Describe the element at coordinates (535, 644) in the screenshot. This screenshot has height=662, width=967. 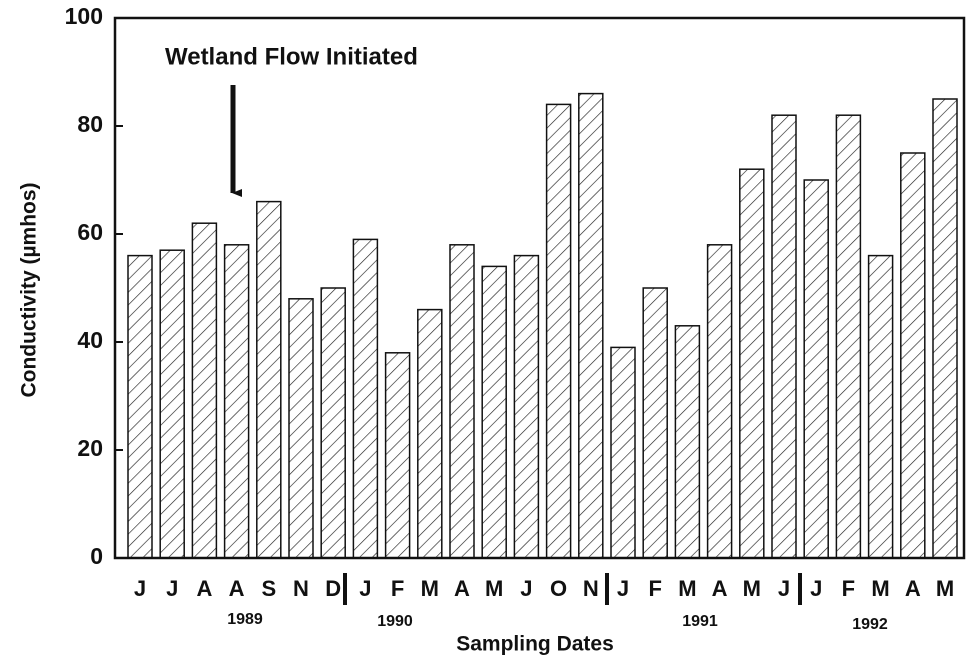
I see `x-axis-title: Sampling Dates` at that location.